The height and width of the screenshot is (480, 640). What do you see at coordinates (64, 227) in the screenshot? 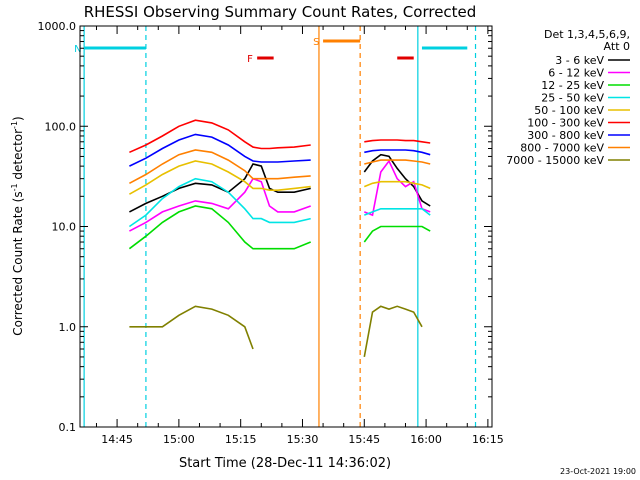
I see `y-tick-label-2: 10.0` at bounding box center [64, 227].